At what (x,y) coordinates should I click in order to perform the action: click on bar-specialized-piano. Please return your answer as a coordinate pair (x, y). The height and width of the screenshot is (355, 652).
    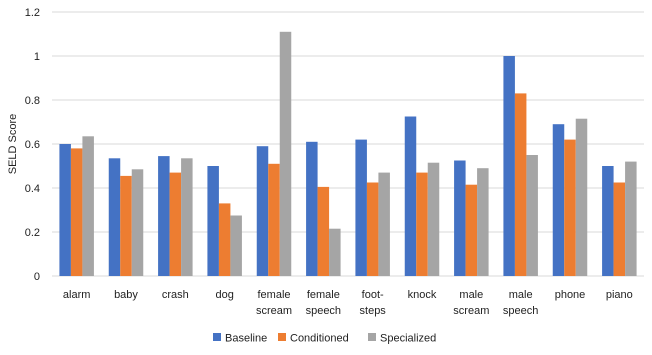
    Looking at the image, I should click on (631, 218).